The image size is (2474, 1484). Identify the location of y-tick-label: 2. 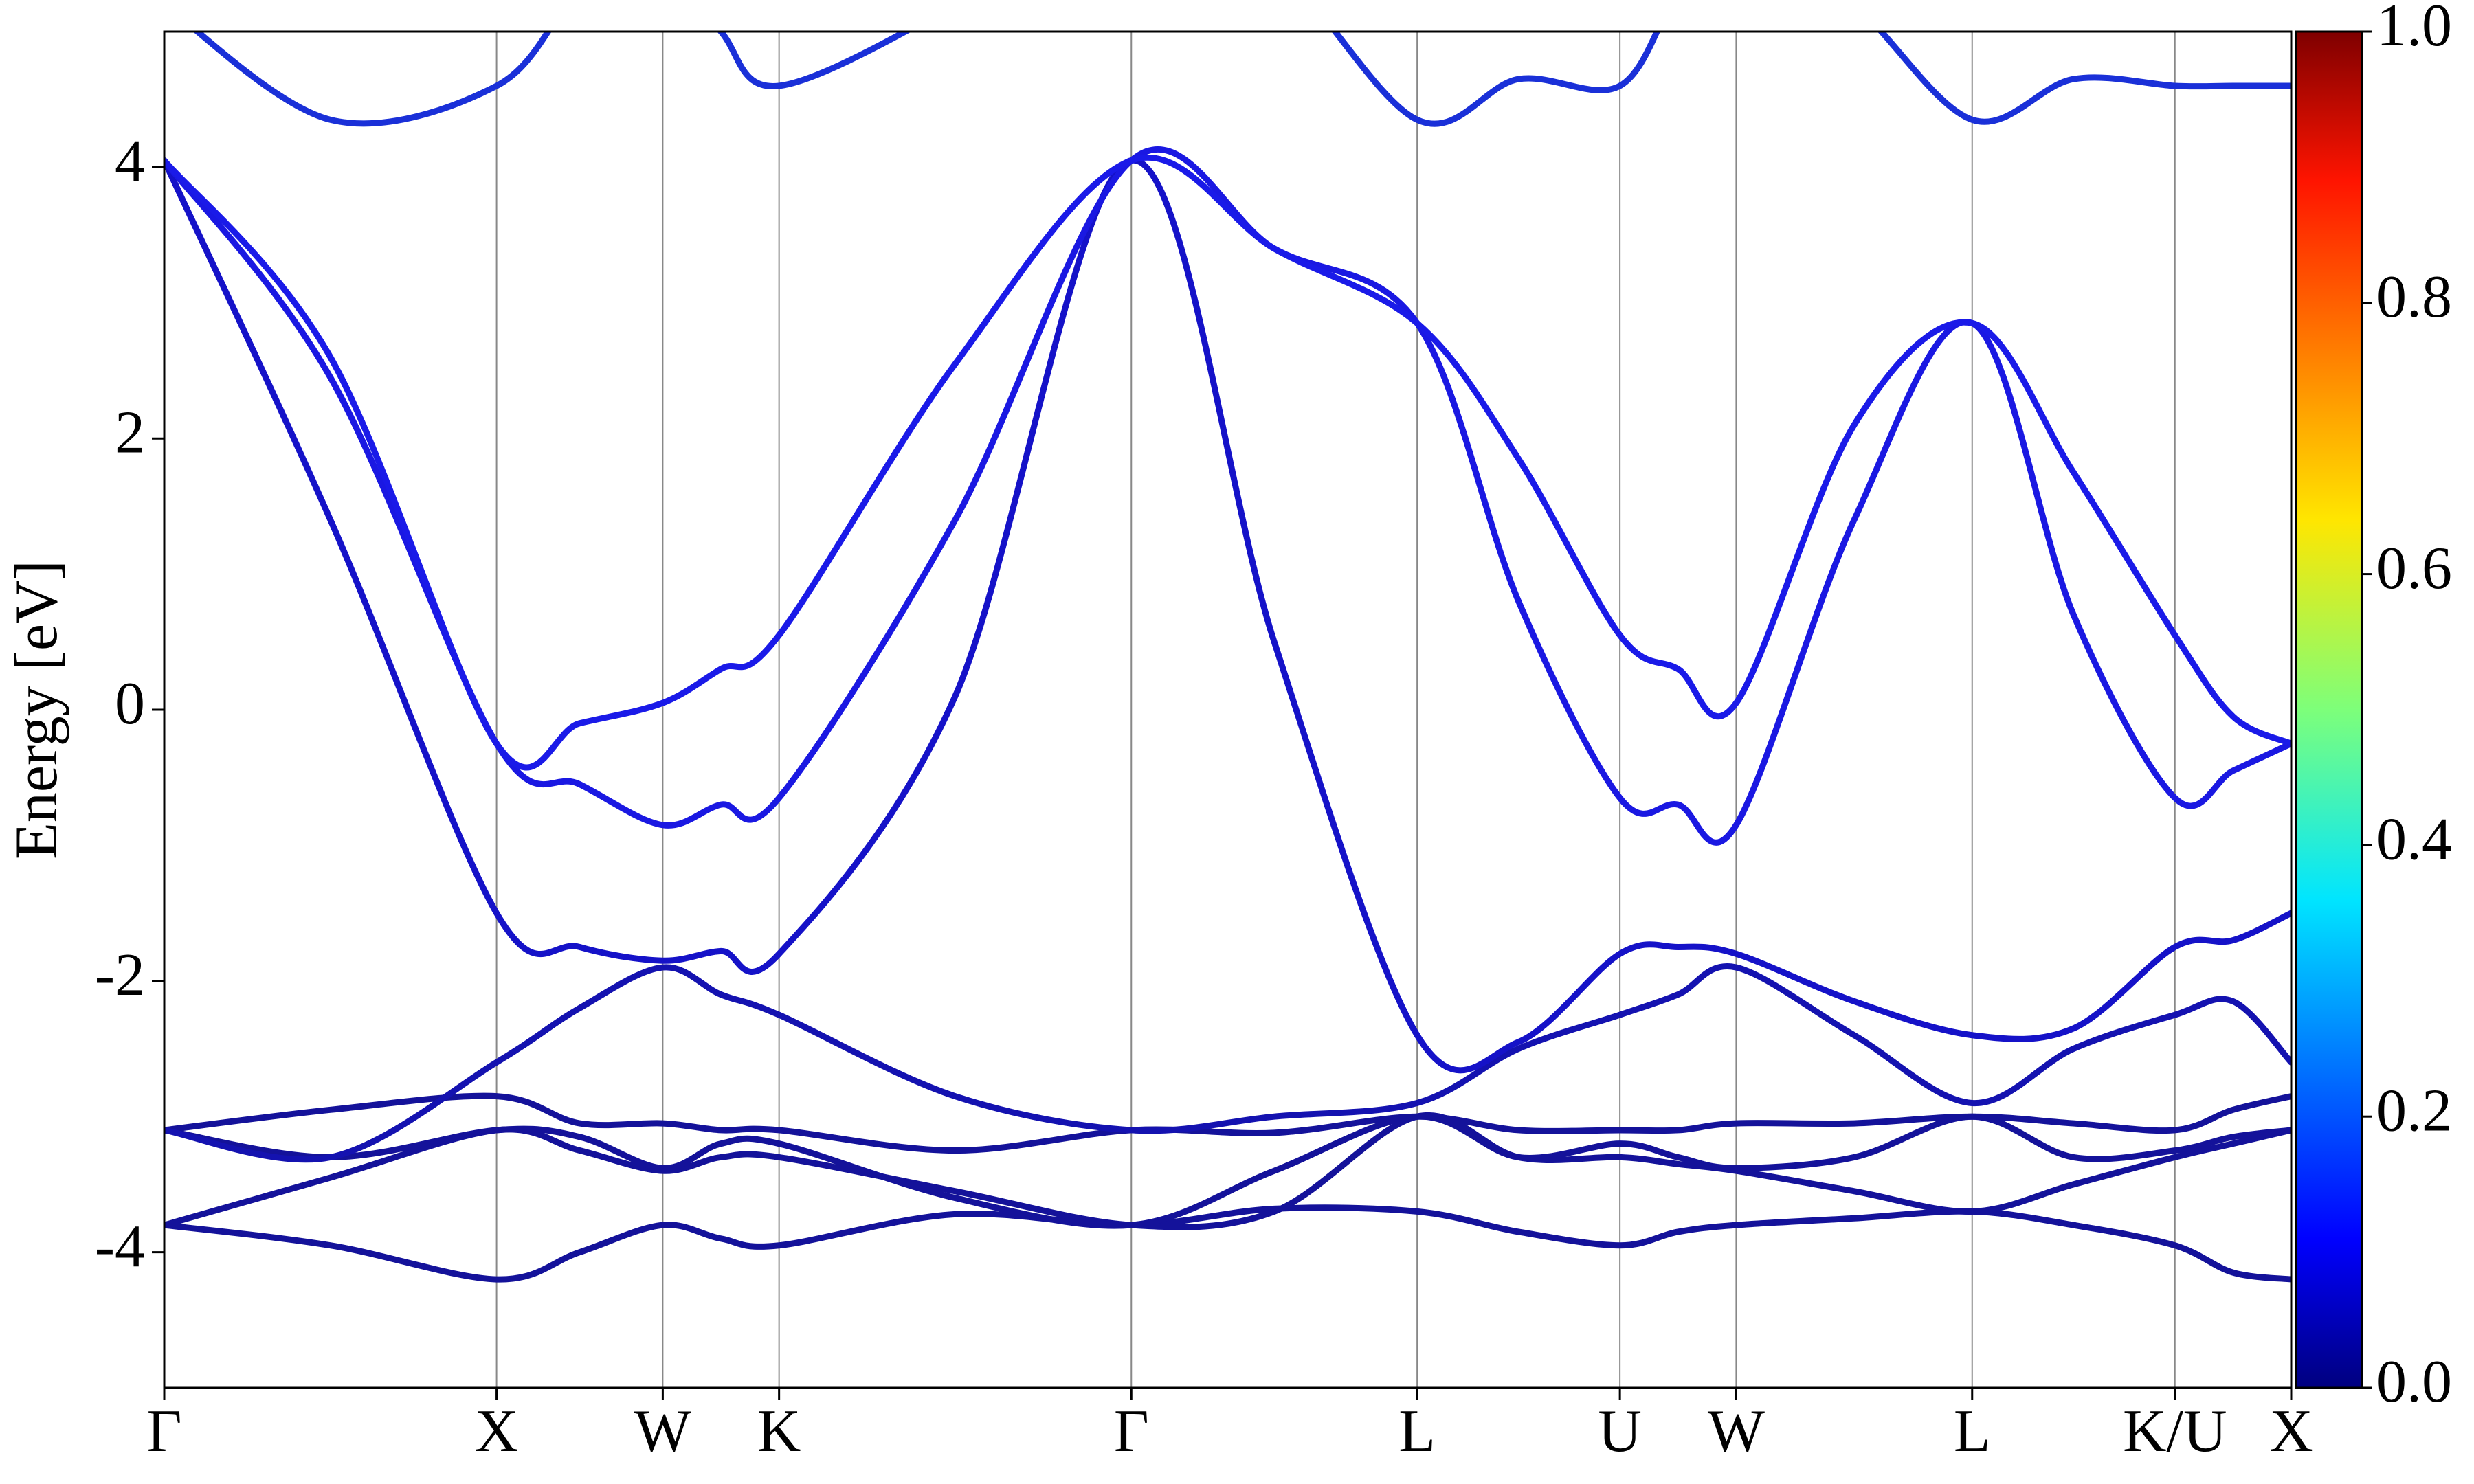
(130, 433).